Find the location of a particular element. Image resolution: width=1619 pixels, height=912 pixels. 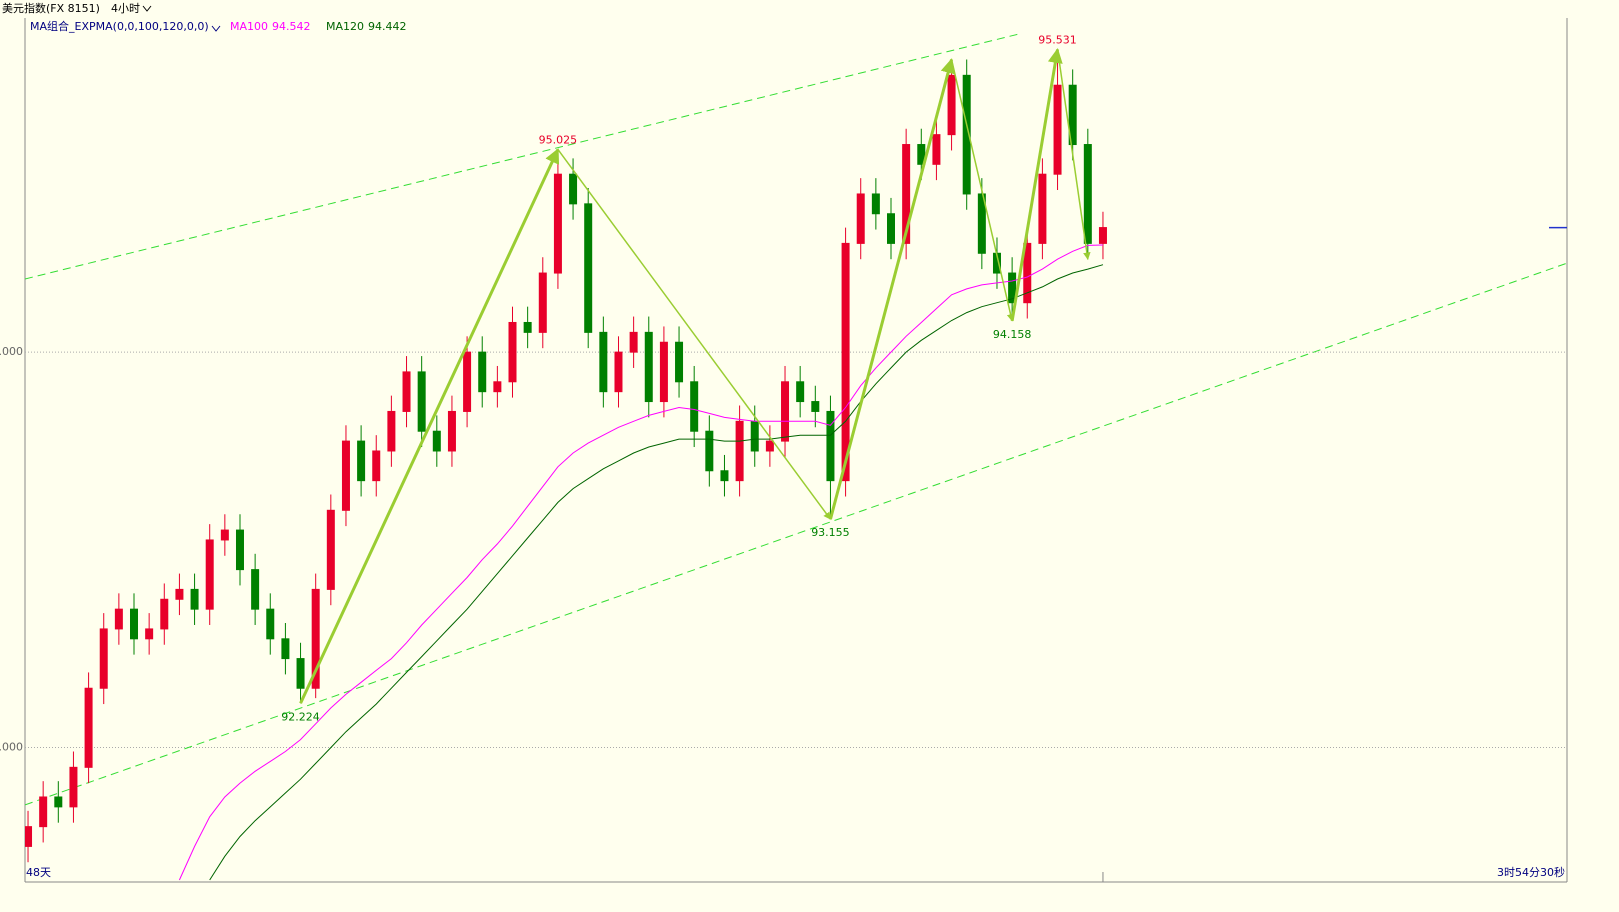

legend-value: 94.542 is located at coordinates (291, 26).